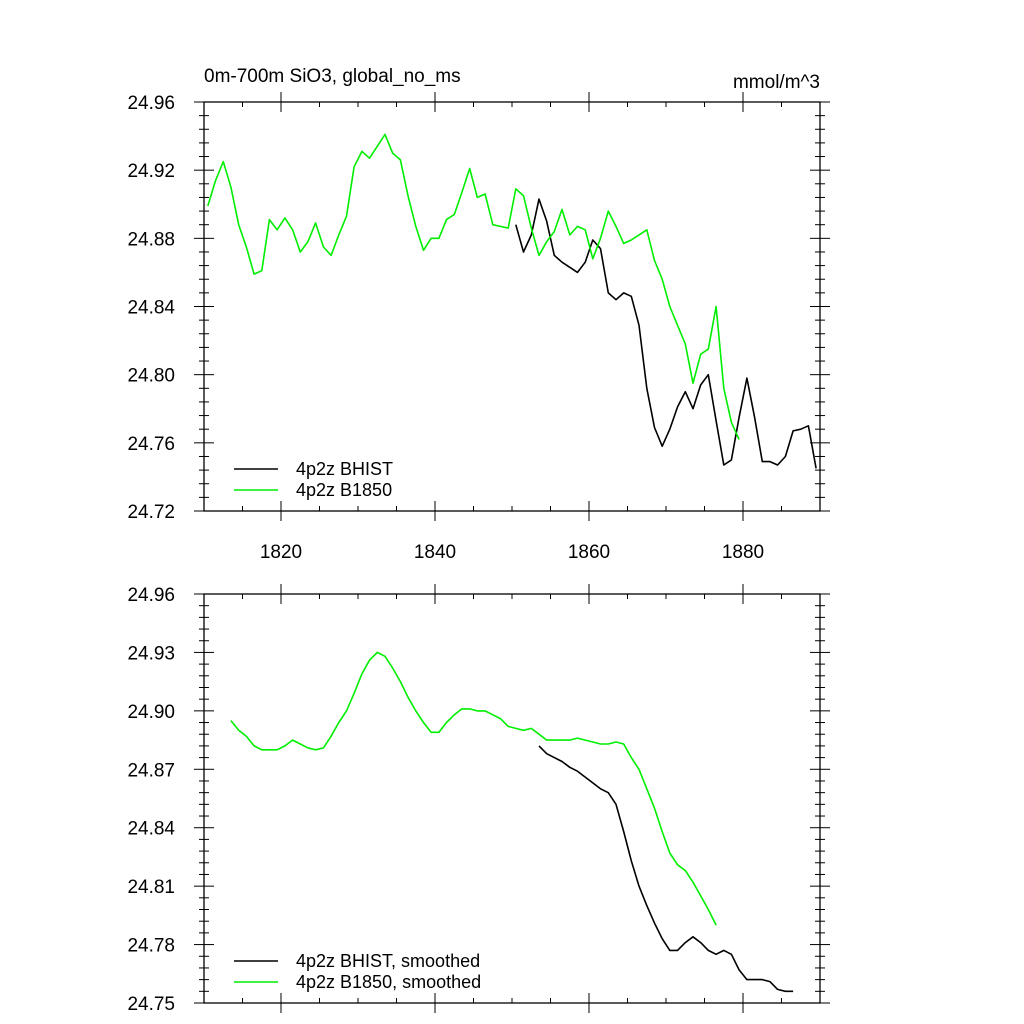 This screenshot has width=1024, height=1024. What do you see at coordinates (151, 239) in the screenshot?
I see `top-panel-y-tick-label: 24.88` at bounding box center [151, 239].